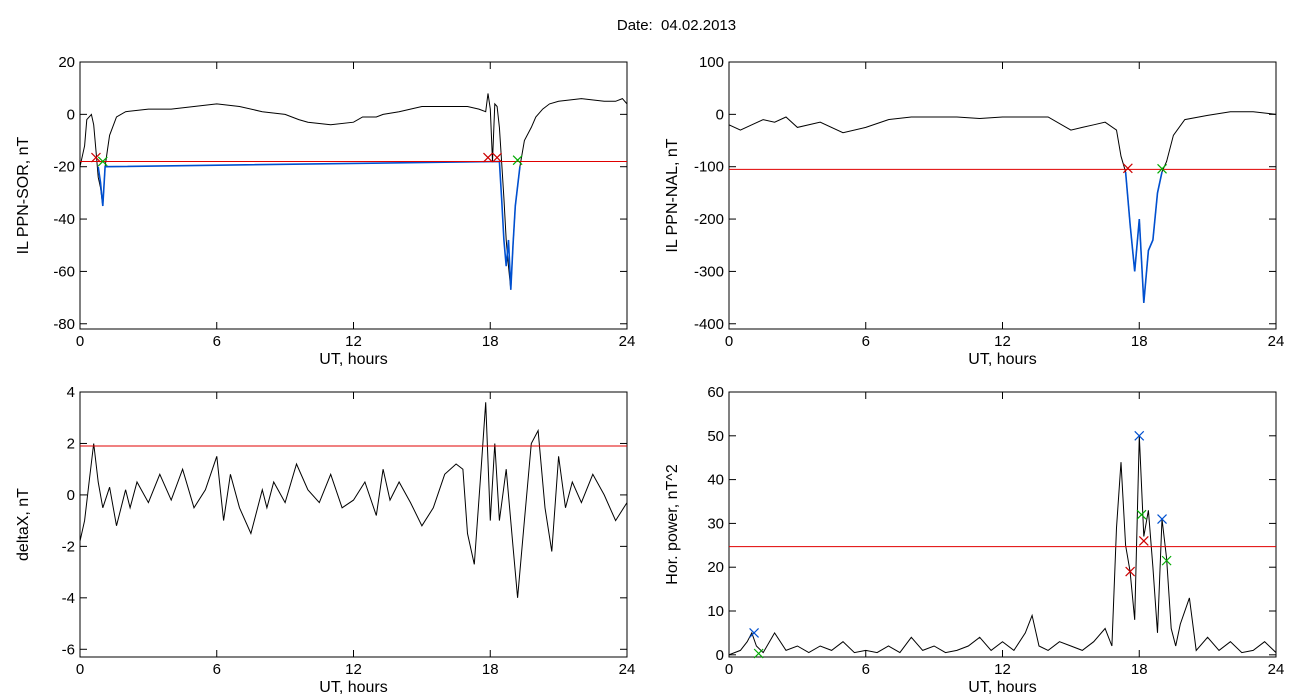 The image size is (1300, 700). Describe the element at coordinates (711, 62) in the screenshot. I see `y-tick-label: 100` at that location.